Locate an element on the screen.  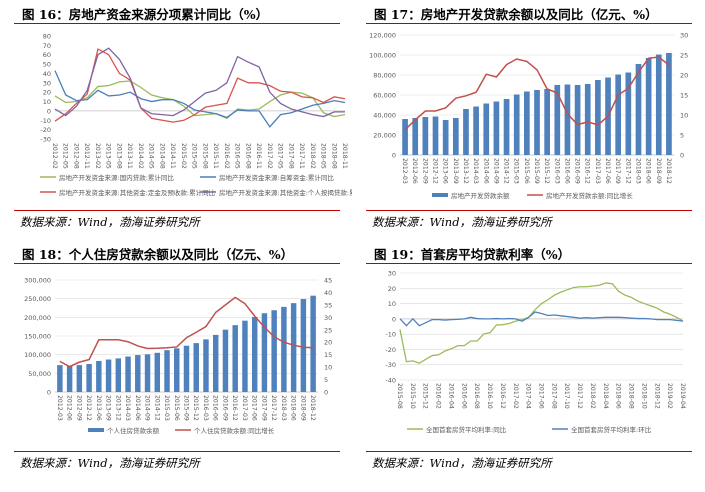
x-tick-label: 2016-05 is located at coordinates (237, 156).